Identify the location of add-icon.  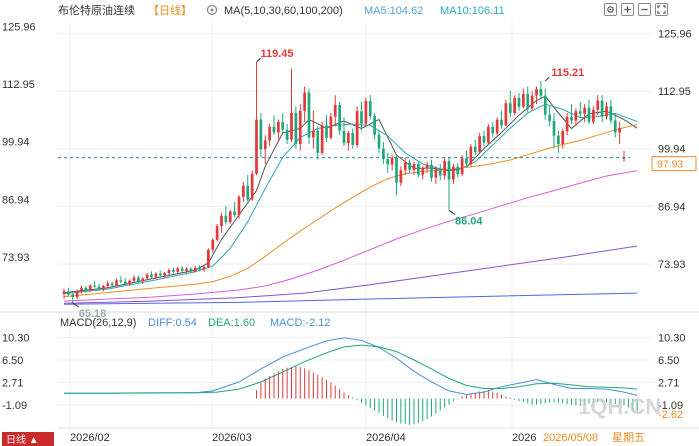
(627, 9).